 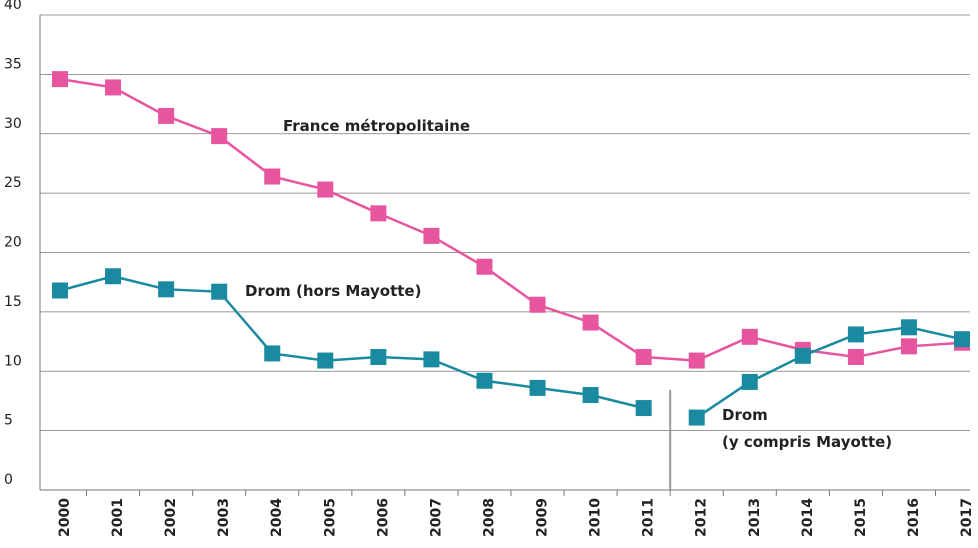 What do you see at coordinates (489, 517) in the screenshot?
I see `x-tick-label: 2008` at bounding box center [489, 517].